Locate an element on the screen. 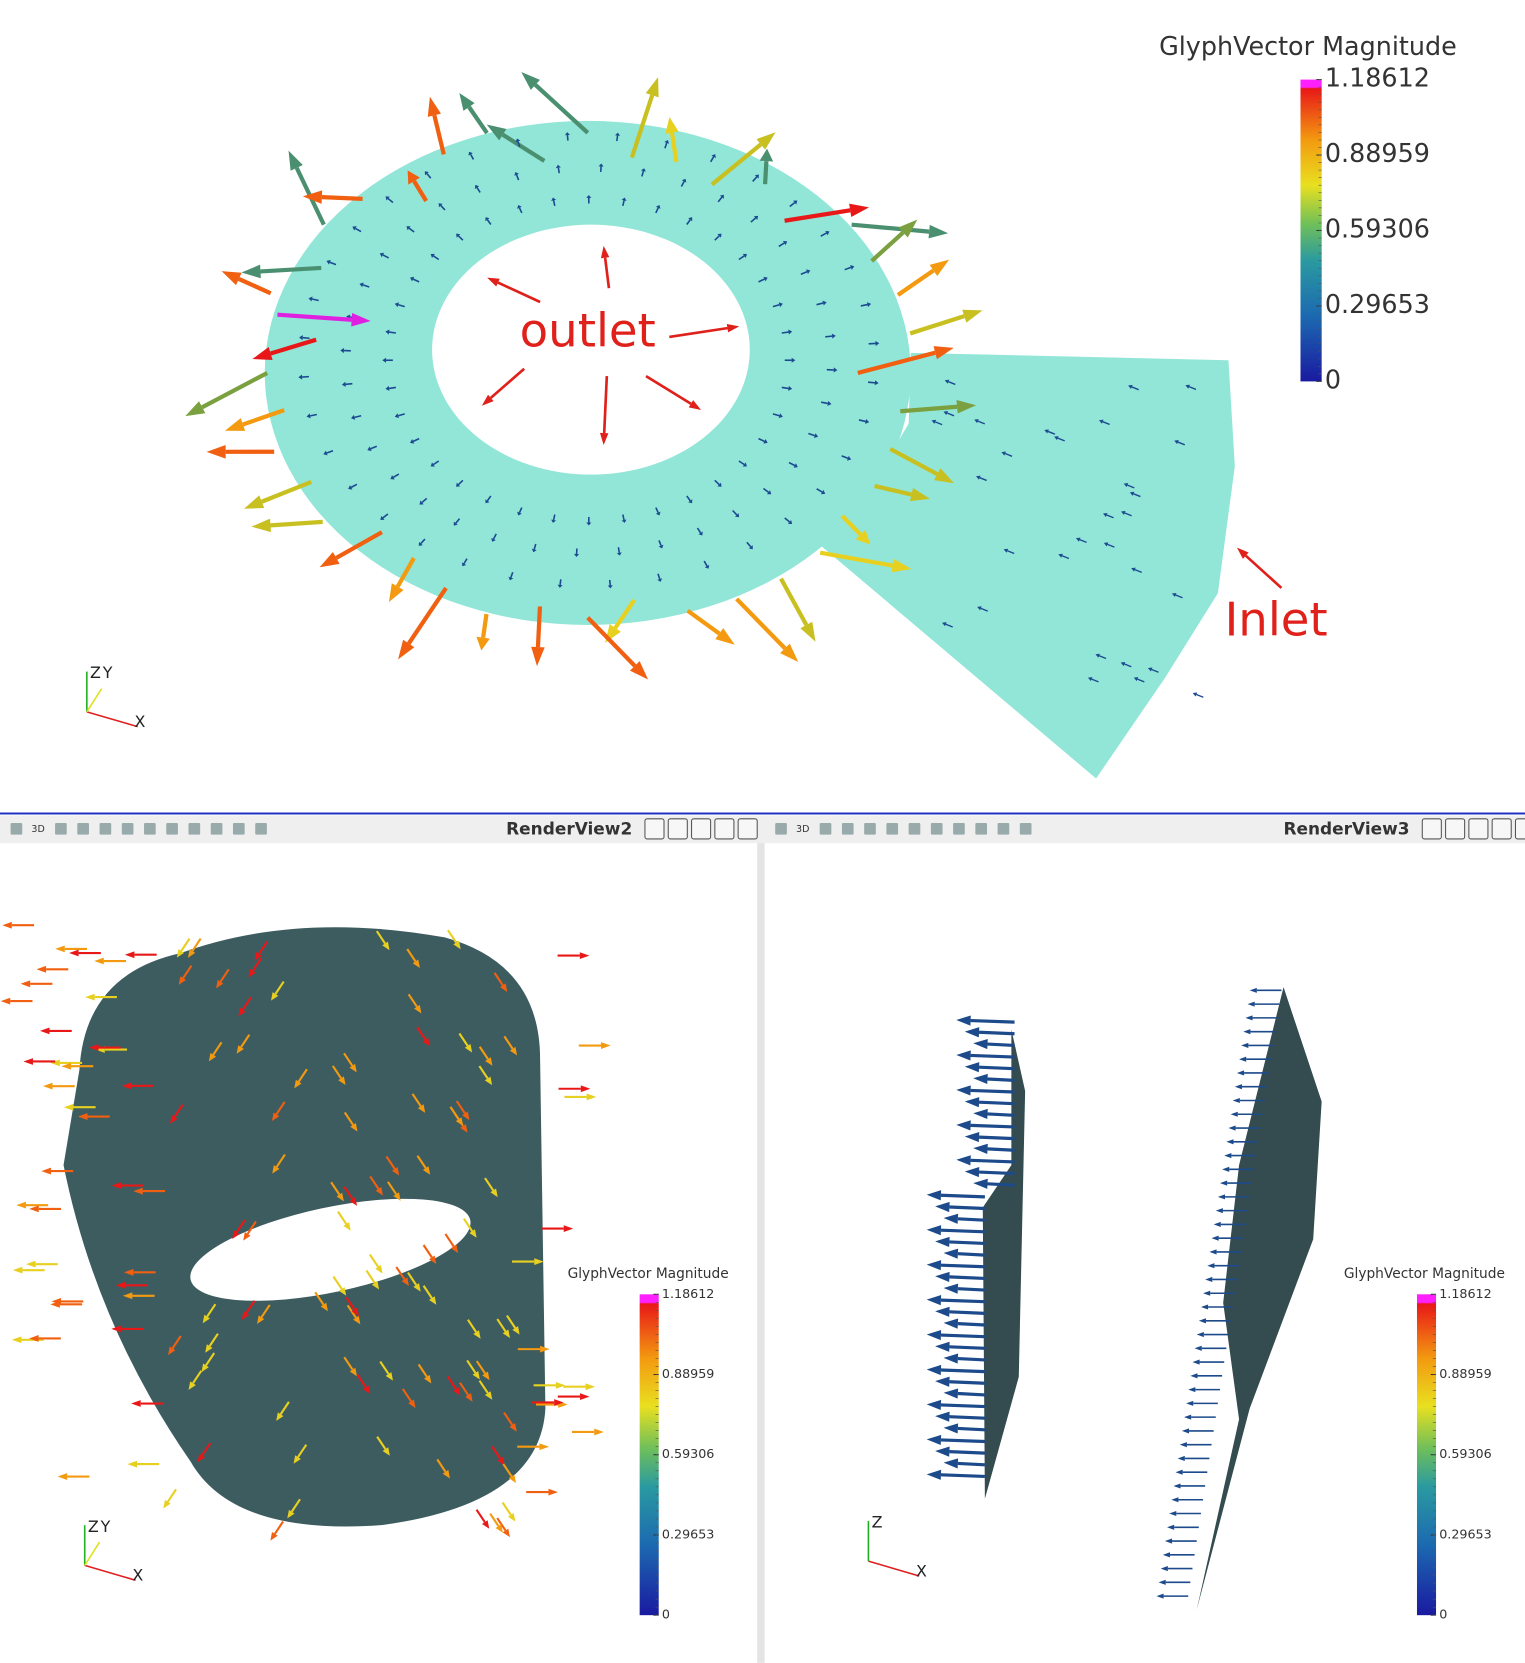 The height and width of the screenshot is (1663, 1525). axis-label: Z is located at coordinates (93, 1526).